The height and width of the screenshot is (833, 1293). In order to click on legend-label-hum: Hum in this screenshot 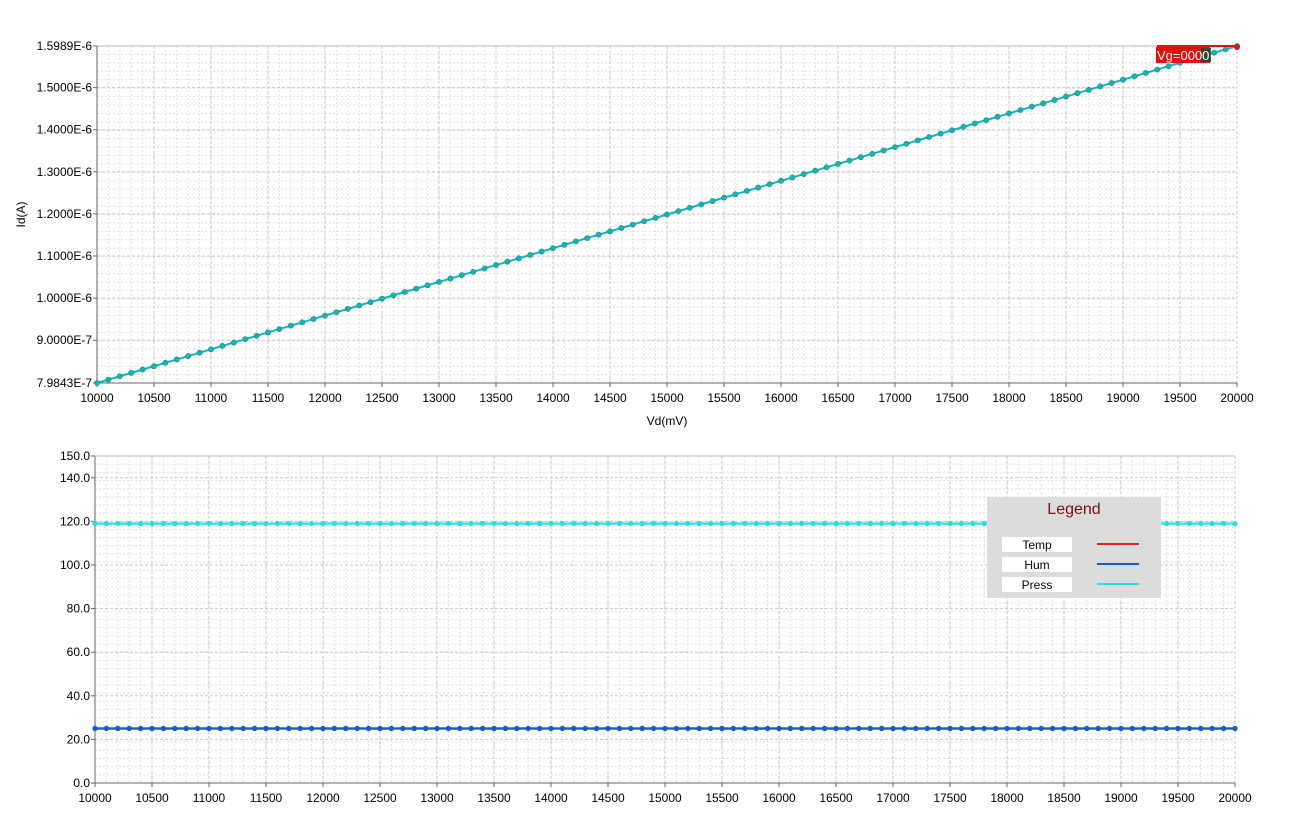, I will do `click(1036, 565)`.